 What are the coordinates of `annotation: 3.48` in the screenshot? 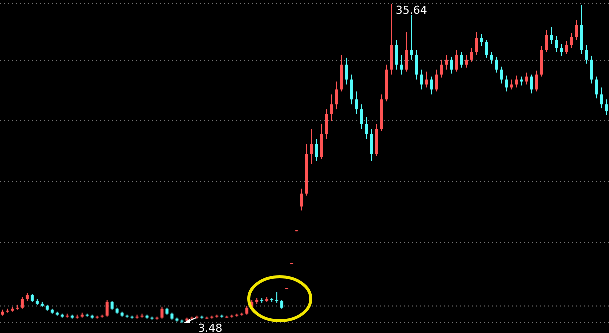 It's located at (210, 327).